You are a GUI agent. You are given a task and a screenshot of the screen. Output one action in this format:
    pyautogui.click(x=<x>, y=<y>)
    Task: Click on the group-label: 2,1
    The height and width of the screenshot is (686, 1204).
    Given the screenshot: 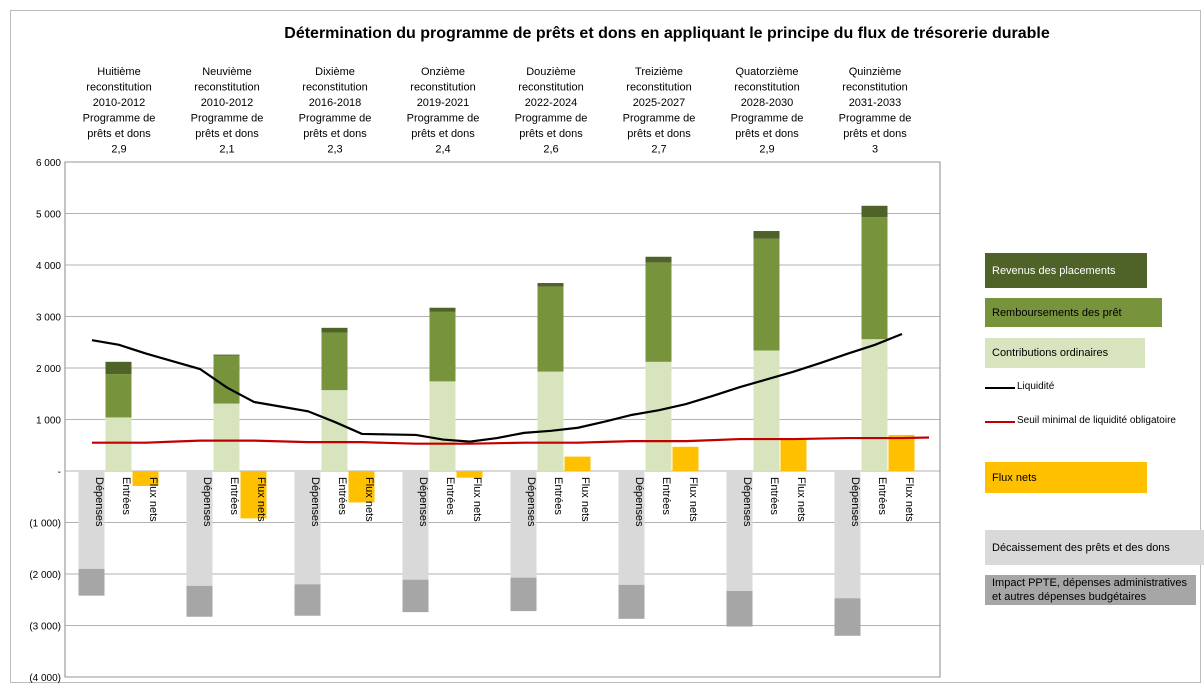 What is the action you would take?
    pyautogui.click(x=226, y=150)
    